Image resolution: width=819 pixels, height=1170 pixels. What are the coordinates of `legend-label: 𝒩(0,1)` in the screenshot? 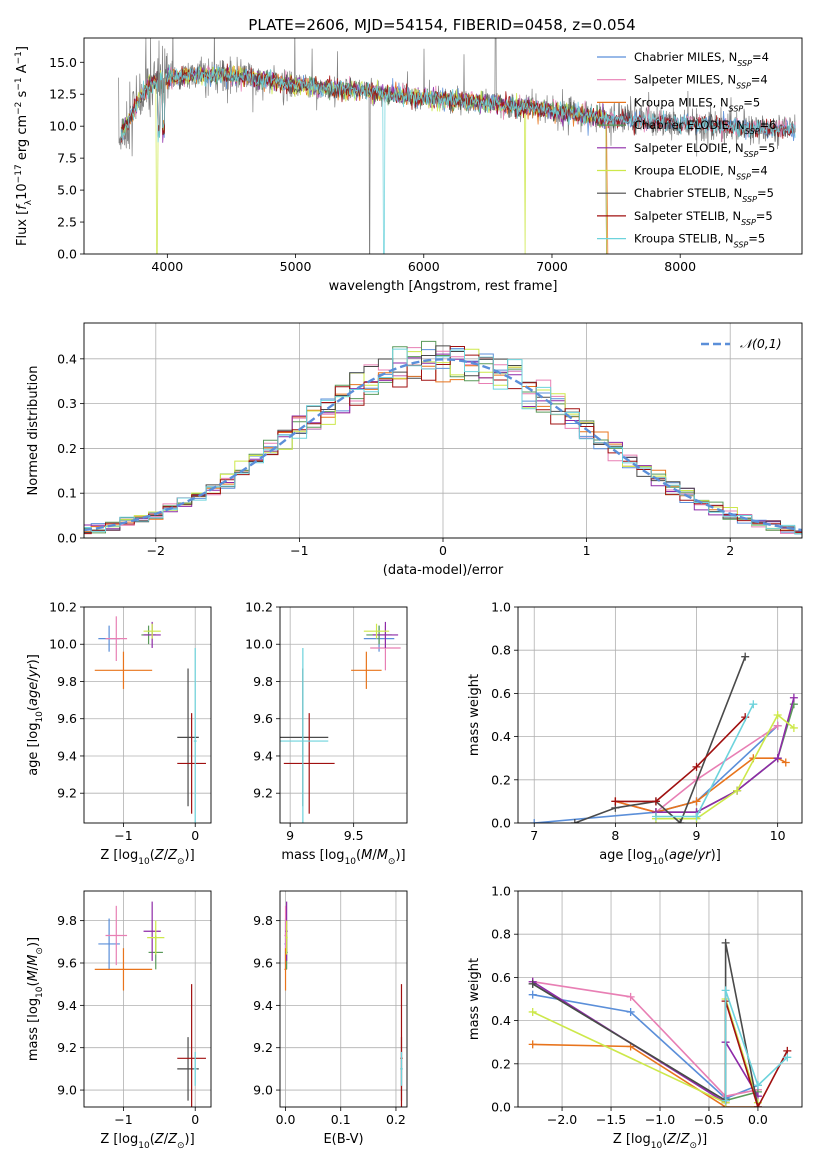 It's located at (761, 343).